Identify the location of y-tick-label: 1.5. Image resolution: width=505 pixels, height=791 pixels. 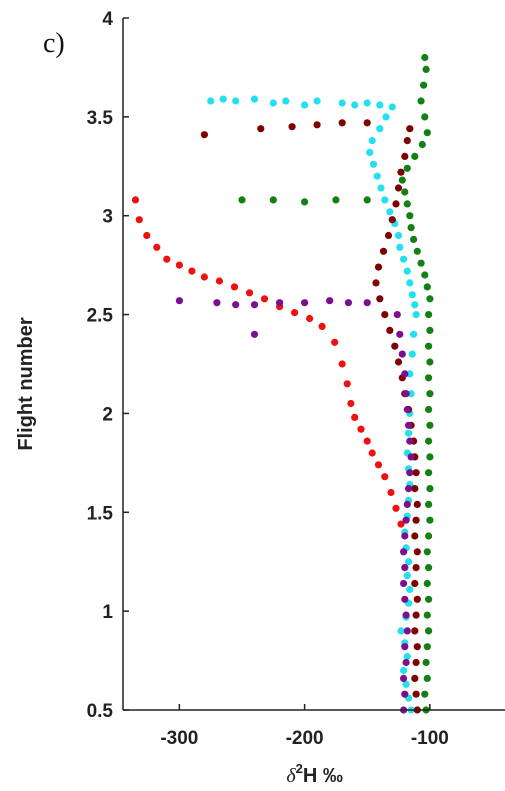
(100, 513).